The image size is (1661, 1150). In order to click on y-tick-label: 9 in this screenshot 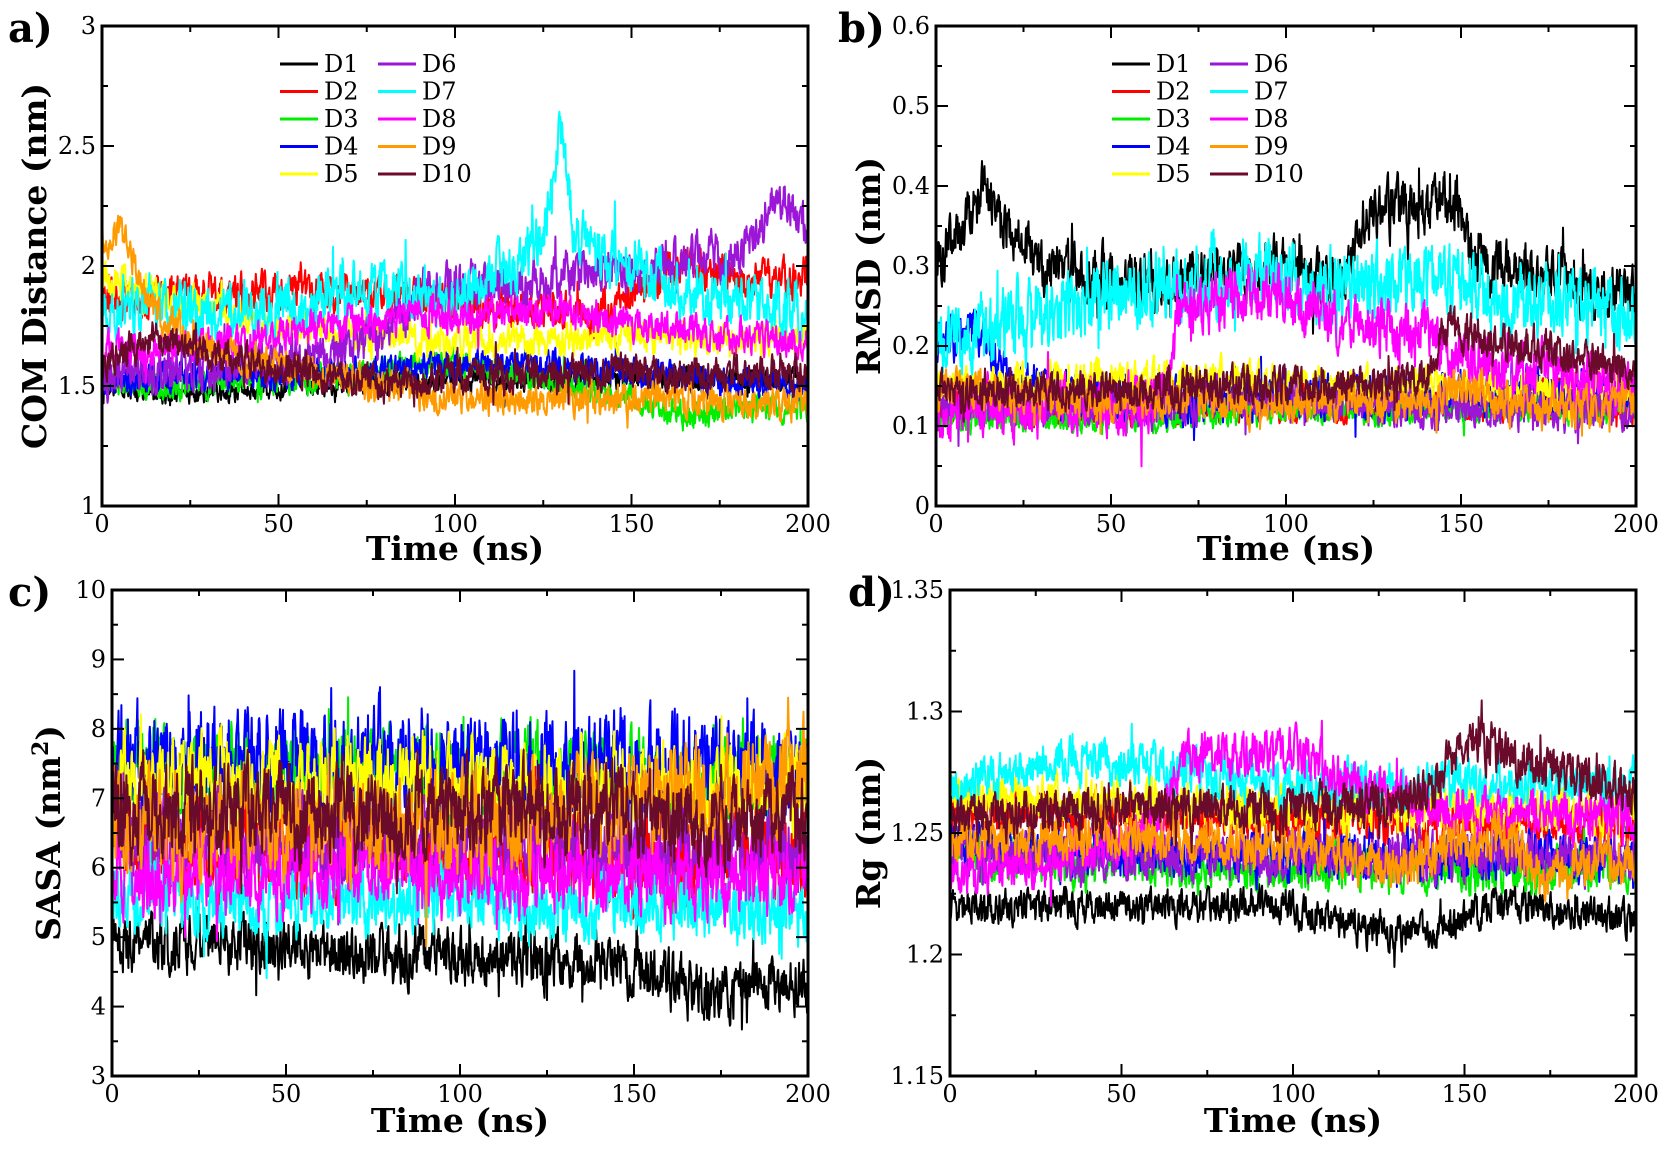, I will do `click(98, 659)`.